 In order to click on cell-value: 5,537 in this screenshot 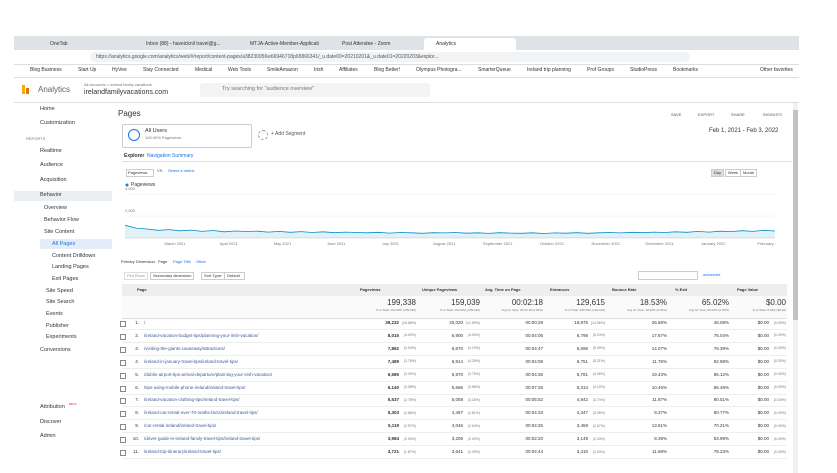, I will do `click(393, 400)`.